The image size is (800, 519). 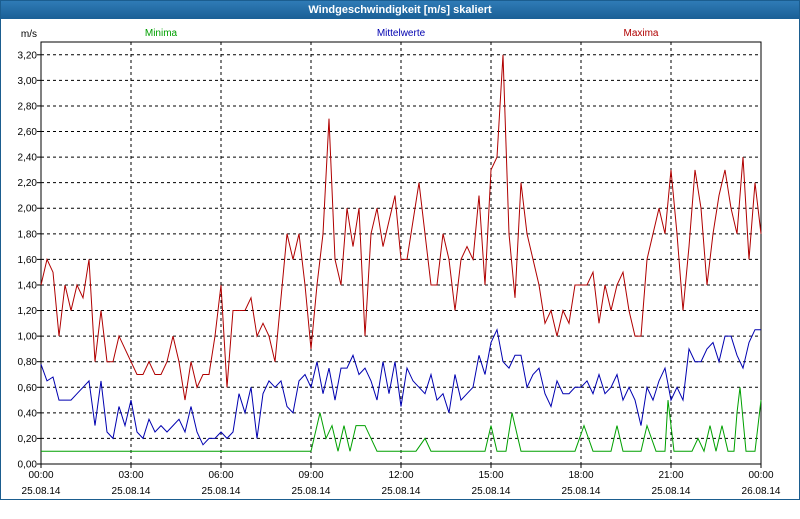 I want to click on x-tick-date: 26.08.14, so click(x=761, y=491).